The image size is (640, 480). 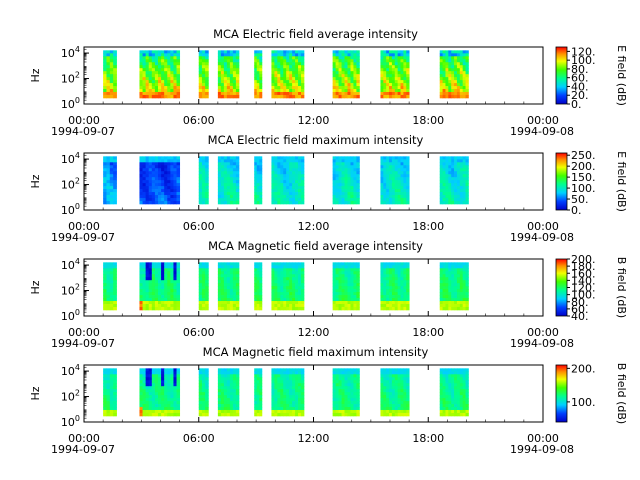 What do you see at coordinates (621, 393) in the screenshot?
I see `colorbar-label: B field (dB)` at bounding box center [621, 393].